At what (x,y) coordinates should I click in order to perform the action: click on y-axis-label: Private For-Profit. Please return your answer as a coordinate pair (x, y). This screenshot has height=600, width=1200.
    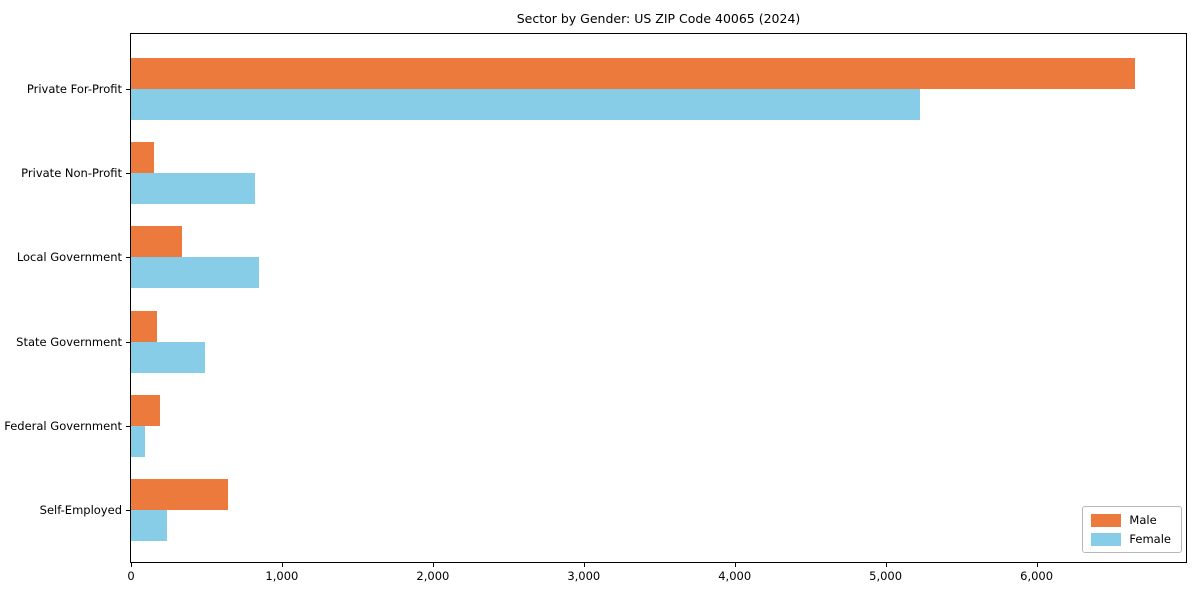
    Looking at the image, I should click on (74, 89).